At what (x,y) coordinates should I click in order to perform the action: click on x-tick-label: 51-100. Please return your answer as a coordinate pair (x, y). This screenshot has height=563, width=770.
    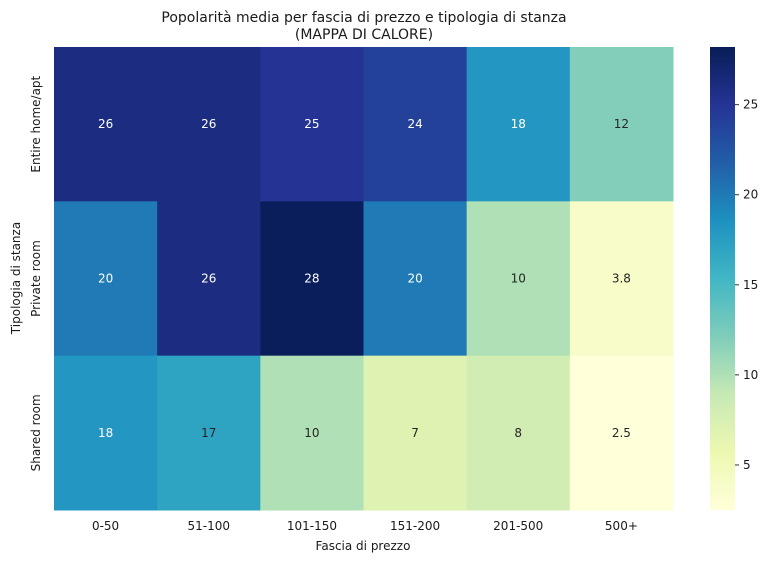
    Looking at the image, I should click on (208, 526).